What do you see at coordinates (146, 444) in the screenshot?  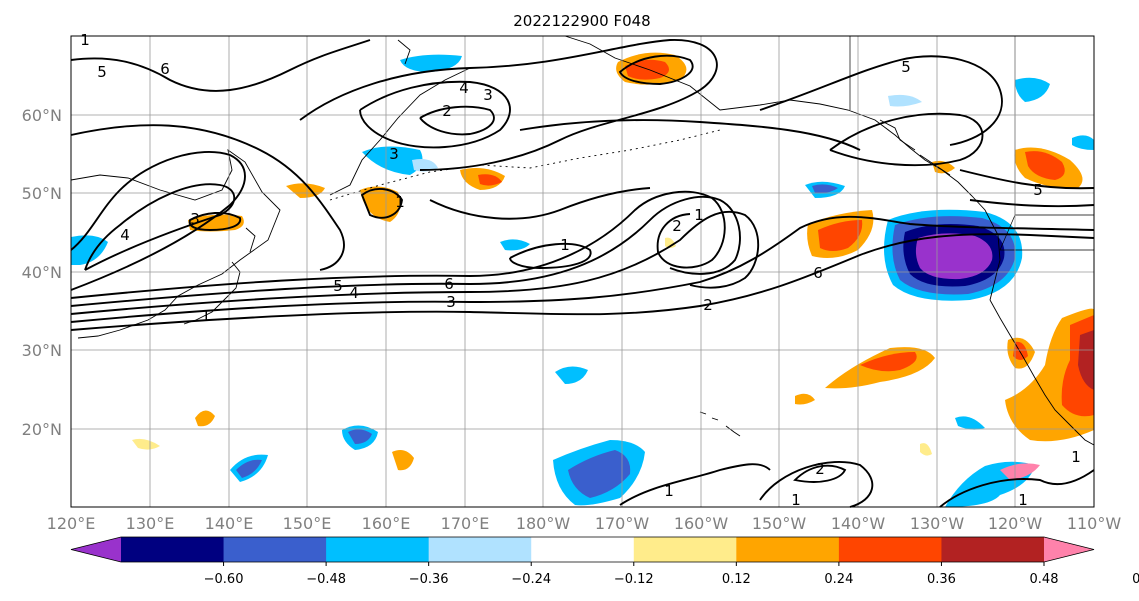 I see `positive-anomaly-pacific-c` at bounding box center [146, 444].